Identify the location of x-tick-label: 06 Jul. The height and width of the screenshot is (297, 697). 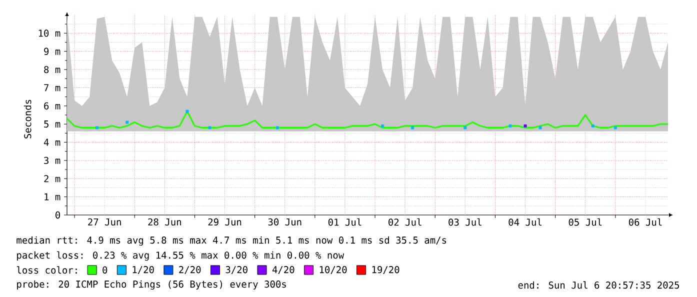
(645, 222).